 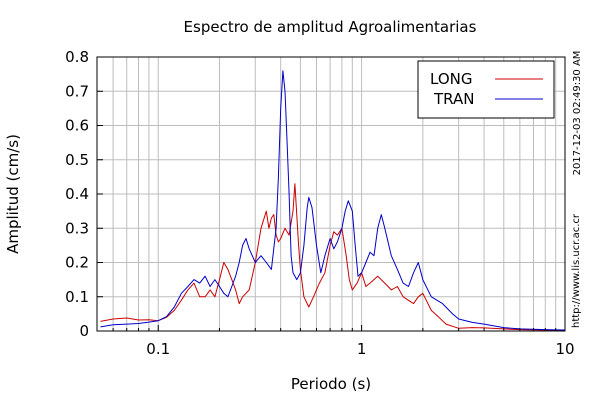 What do you see at coordinates (577, 113) in the screenshot?
I see `timestamp-label: 2017-12-03 02:49:30 AM` at bounding box center [577, 113].